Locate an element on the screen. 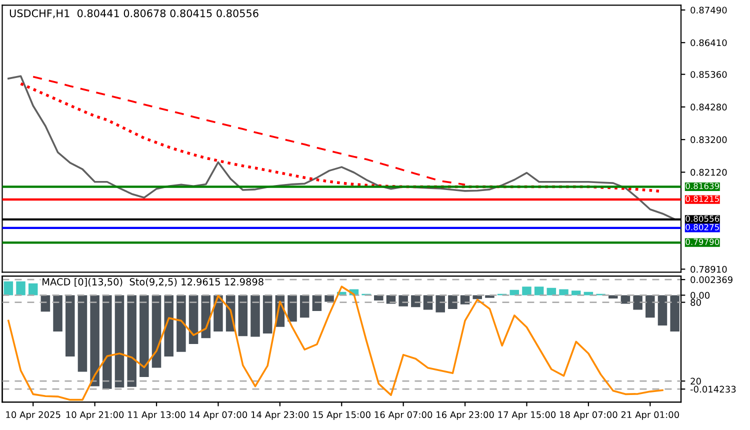 The height and width of the screenshot is (430, 750). y-tick-label: 0.84280 is located at coordinates (708, 107).